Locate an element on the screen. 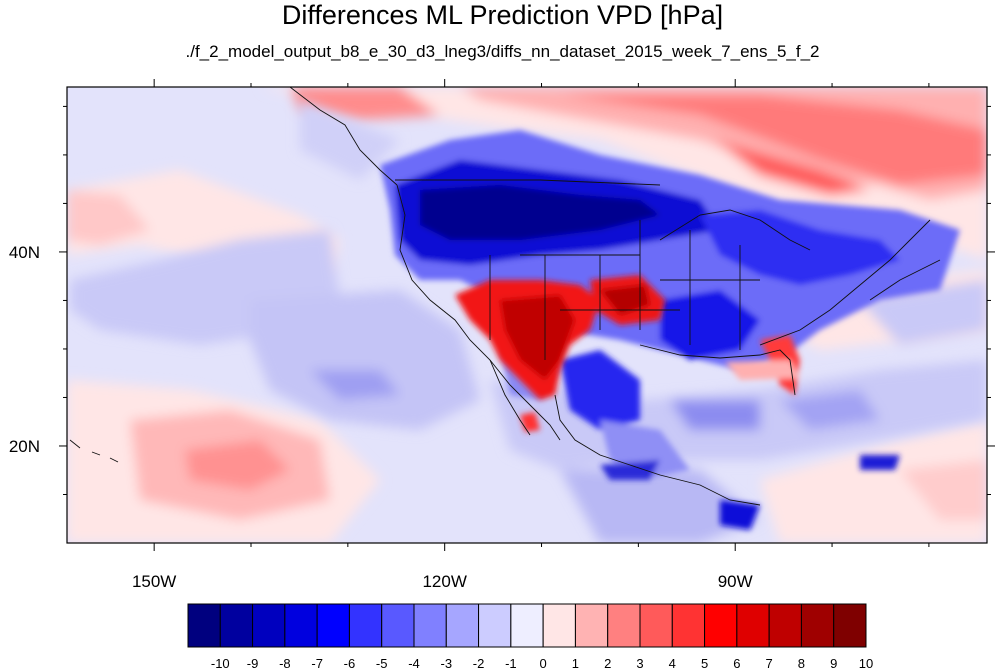 This screenshot has width=1005, height=672. lon-tick-label: 90W is located at coordinates (735, 581).